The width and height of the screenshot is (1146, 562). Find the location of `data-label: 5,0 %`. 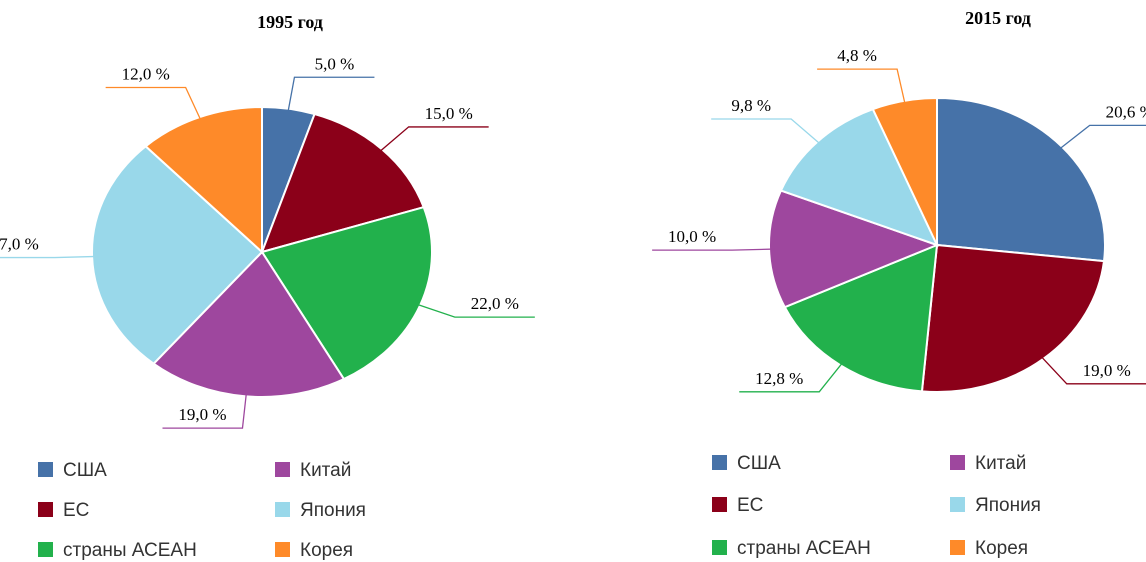

data-label: 5,0 % is located at coordinates (335, 63).